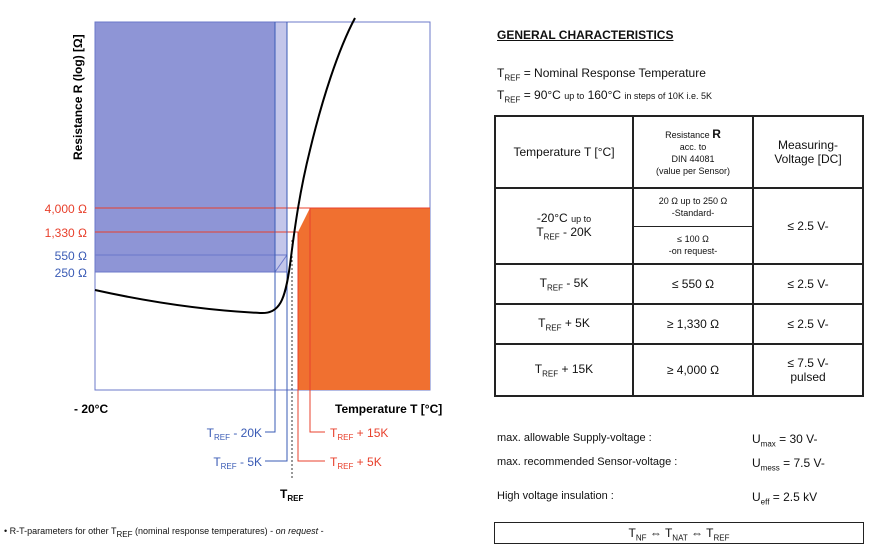  I want to click on table-row: TREF + 5K ≥ 1,330 Ω ≤ 2.5 V-, so click(679, 324).